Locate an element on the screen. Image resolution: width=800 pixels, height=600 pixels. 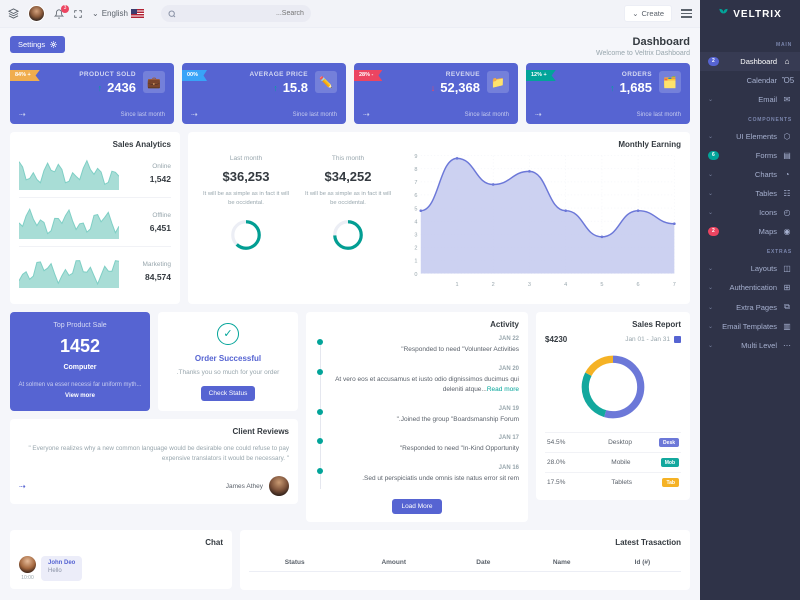
sidebar-item-label: Icons is located at coordinates (768, 212).